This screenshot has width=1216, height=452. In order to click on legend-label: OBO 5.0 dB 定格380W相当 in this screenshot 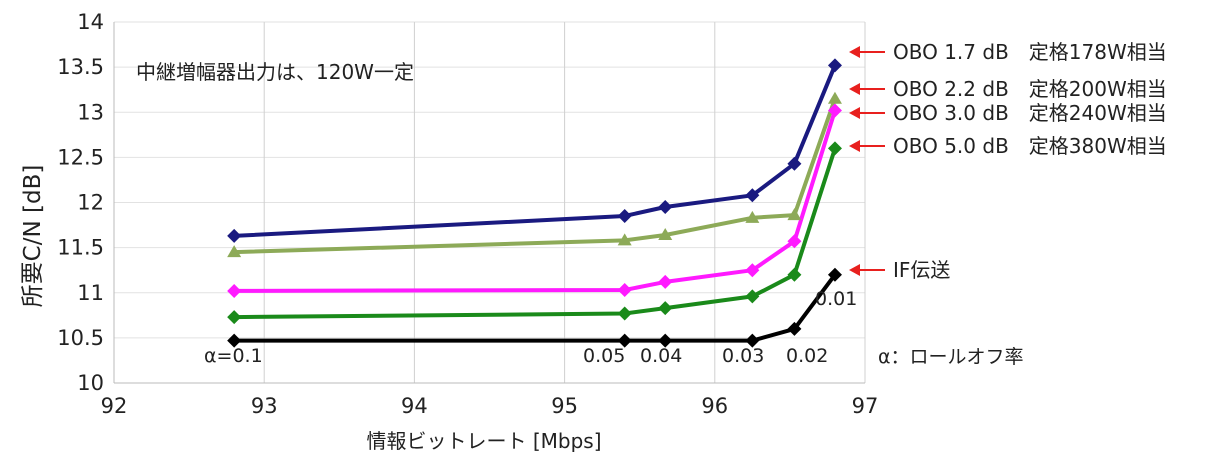, I will do `click(1030, 146)`.